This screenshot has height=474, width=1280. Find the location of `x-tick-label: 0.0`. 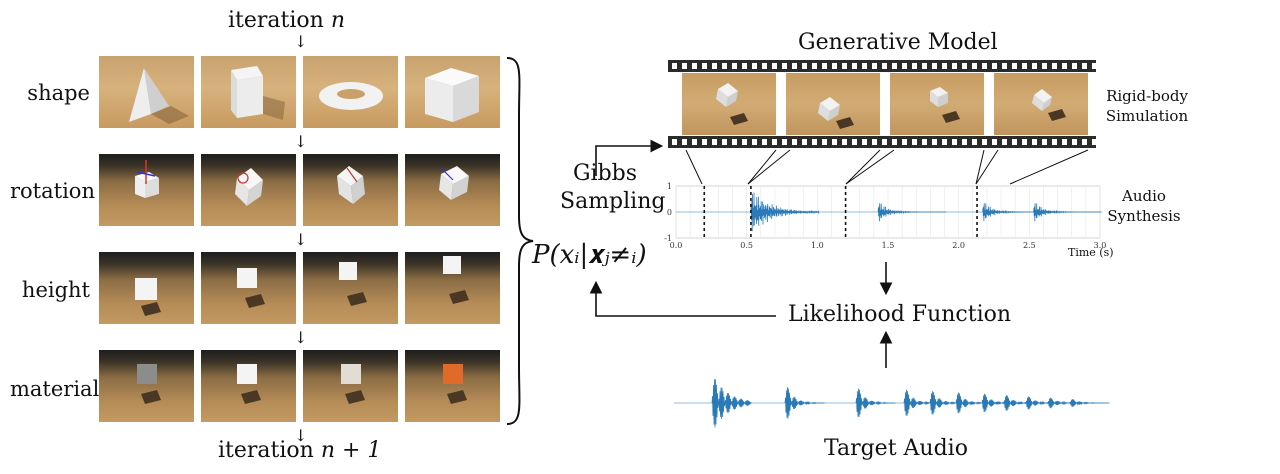

x-tick-label: 0.0 is located at coordinates (676, 245).